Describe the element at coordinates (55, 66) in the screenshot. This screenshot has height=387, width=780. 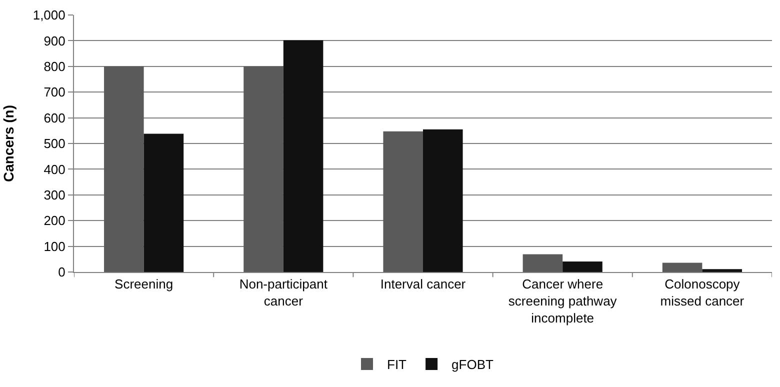
I see `y-tick-label: 800` at that location.